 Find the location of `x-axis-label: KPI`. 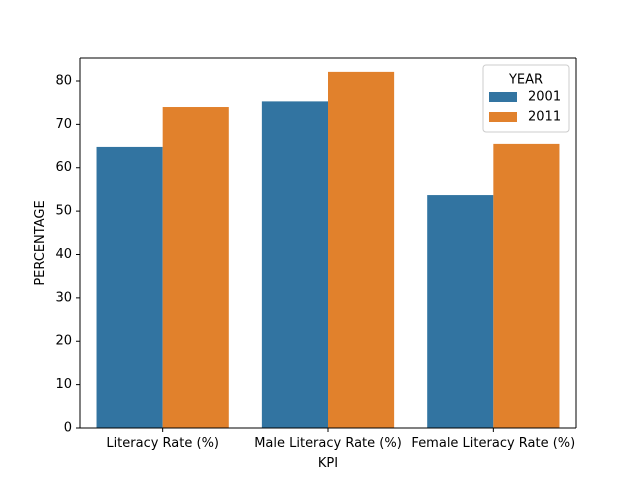

x-axis-label: KPI is located at coordinates (328, 463).